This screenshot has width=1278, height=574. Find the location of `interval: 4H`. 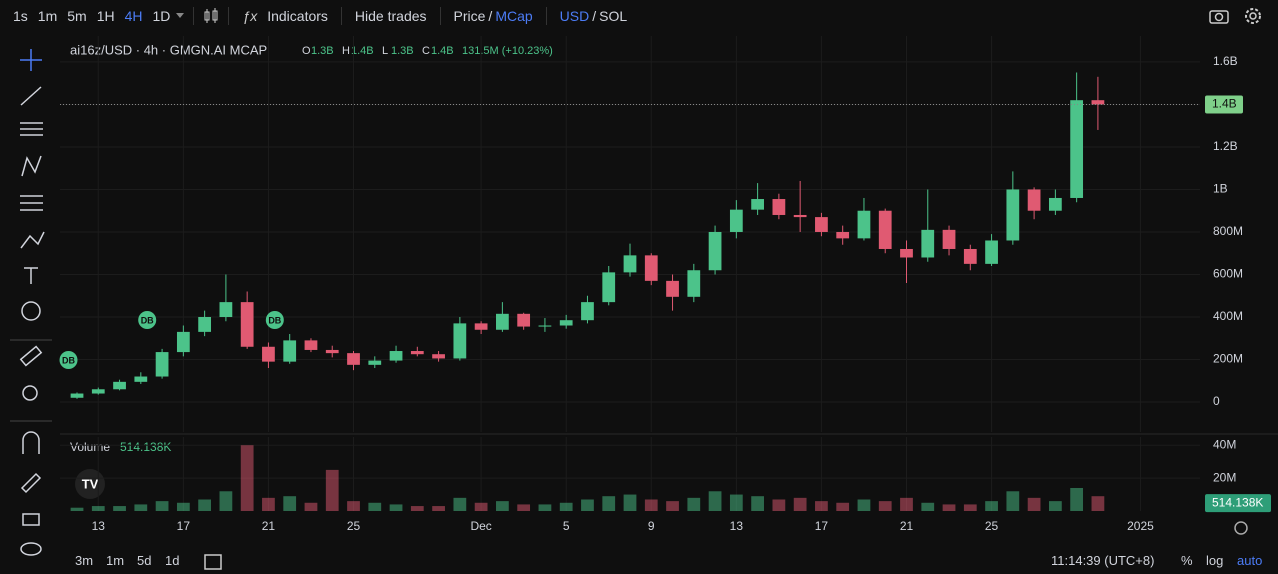

interval: 4H is located at coordinates (133, 16).